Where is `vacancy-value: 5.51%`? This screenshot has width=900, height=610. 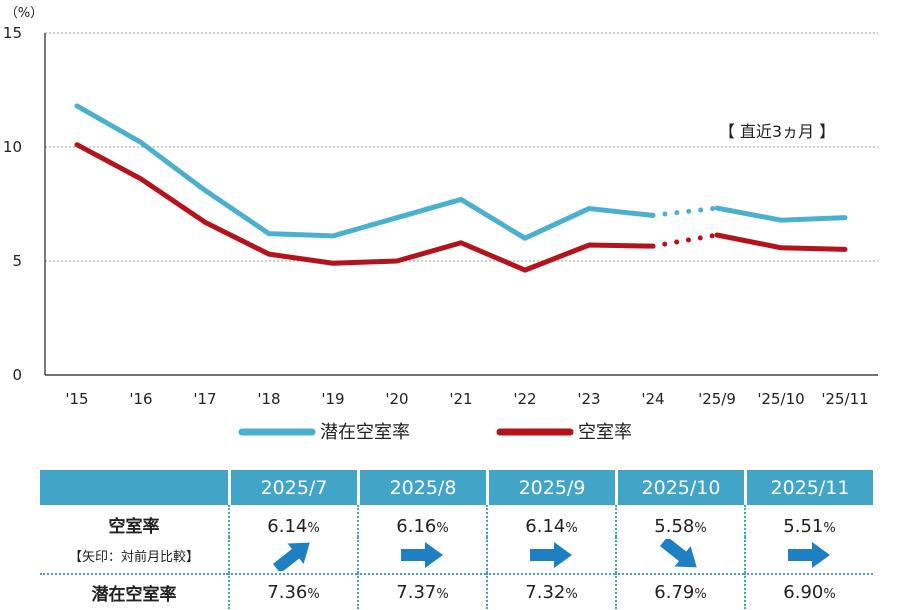
vacancy-value: 5.51% is located at coordinates (808, 521).